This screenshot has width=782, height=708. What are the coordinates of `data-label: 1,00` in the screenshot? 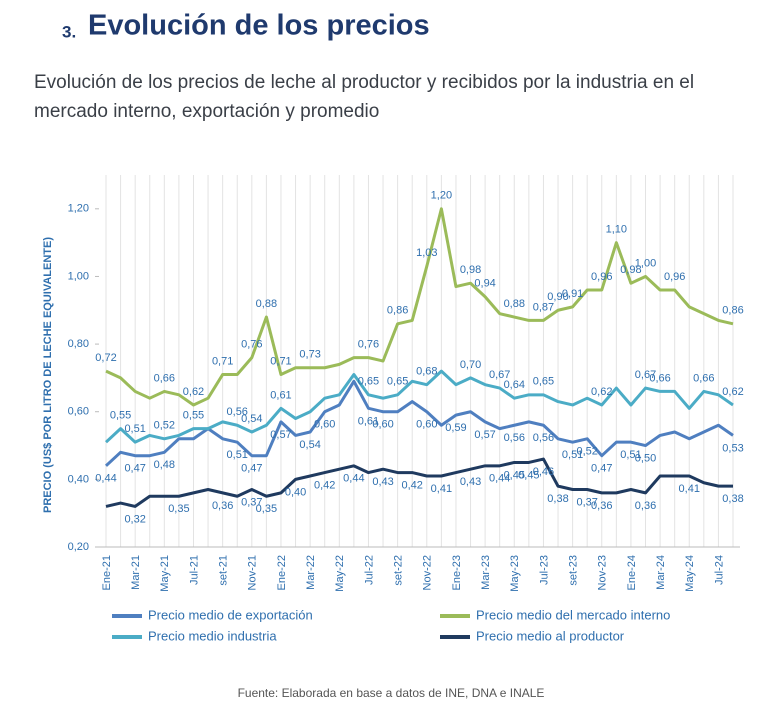 It's located at (645, 263).